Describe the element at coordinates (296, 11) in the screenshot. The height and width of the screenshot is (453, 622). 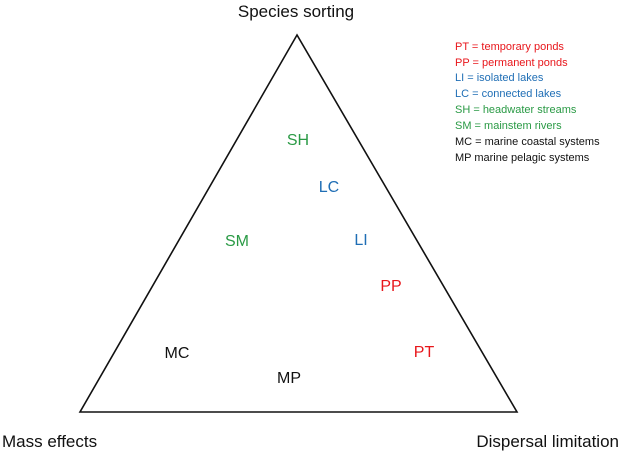
I see `corner-label-species-sorting: Species sorting` at that location.